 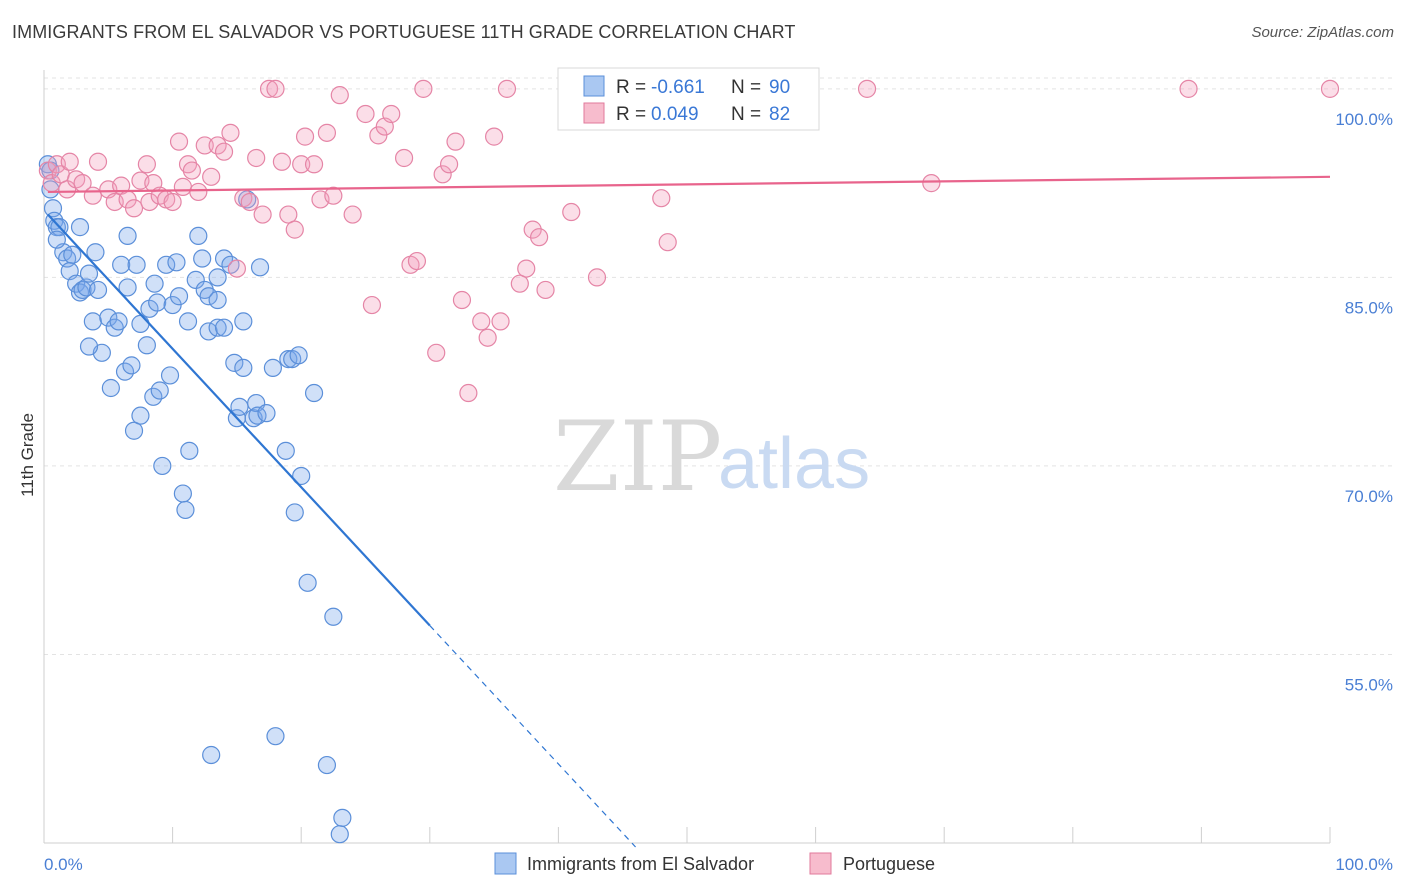 I want to click on x-tick-labels: 0.0% 100.0%, so click(x=718, y=864).